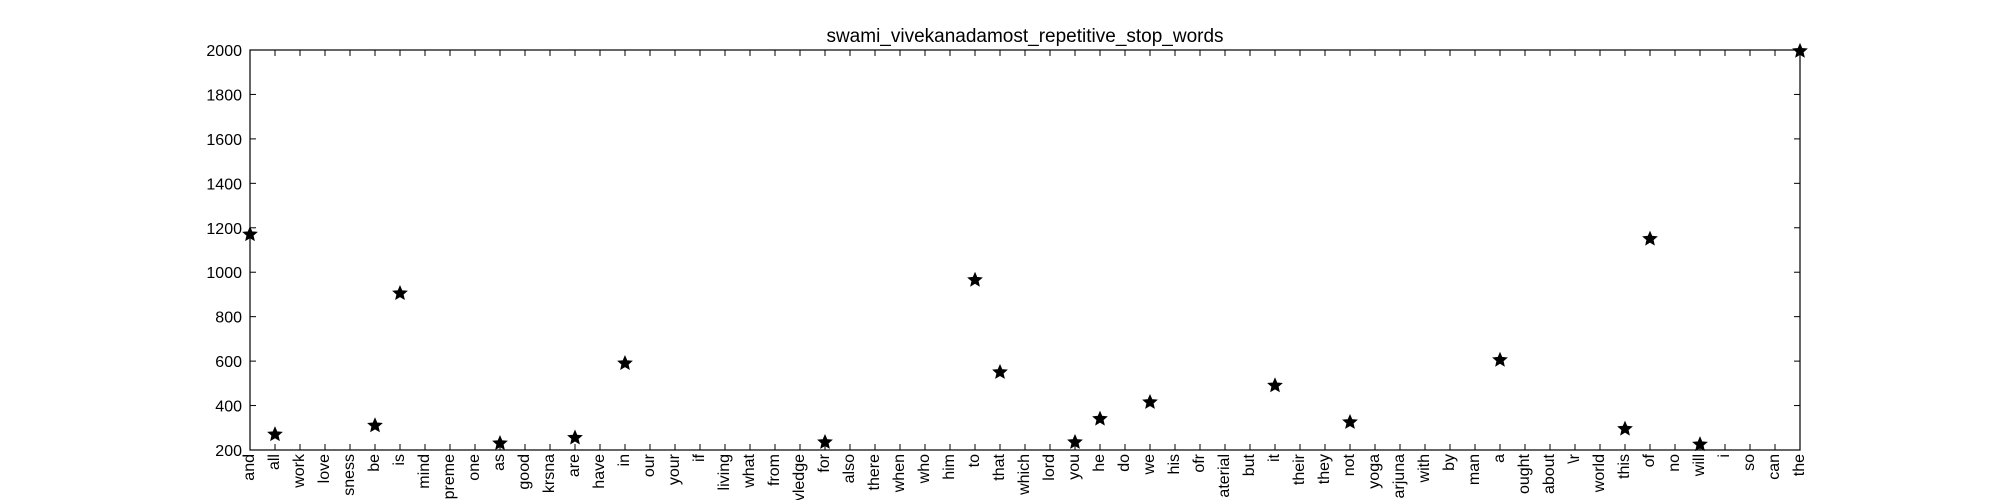 This screenshot has height=500, width=2000. Describe the element at coordinates (975, 279) in the screenshot. I see `data-point-to` at that location.